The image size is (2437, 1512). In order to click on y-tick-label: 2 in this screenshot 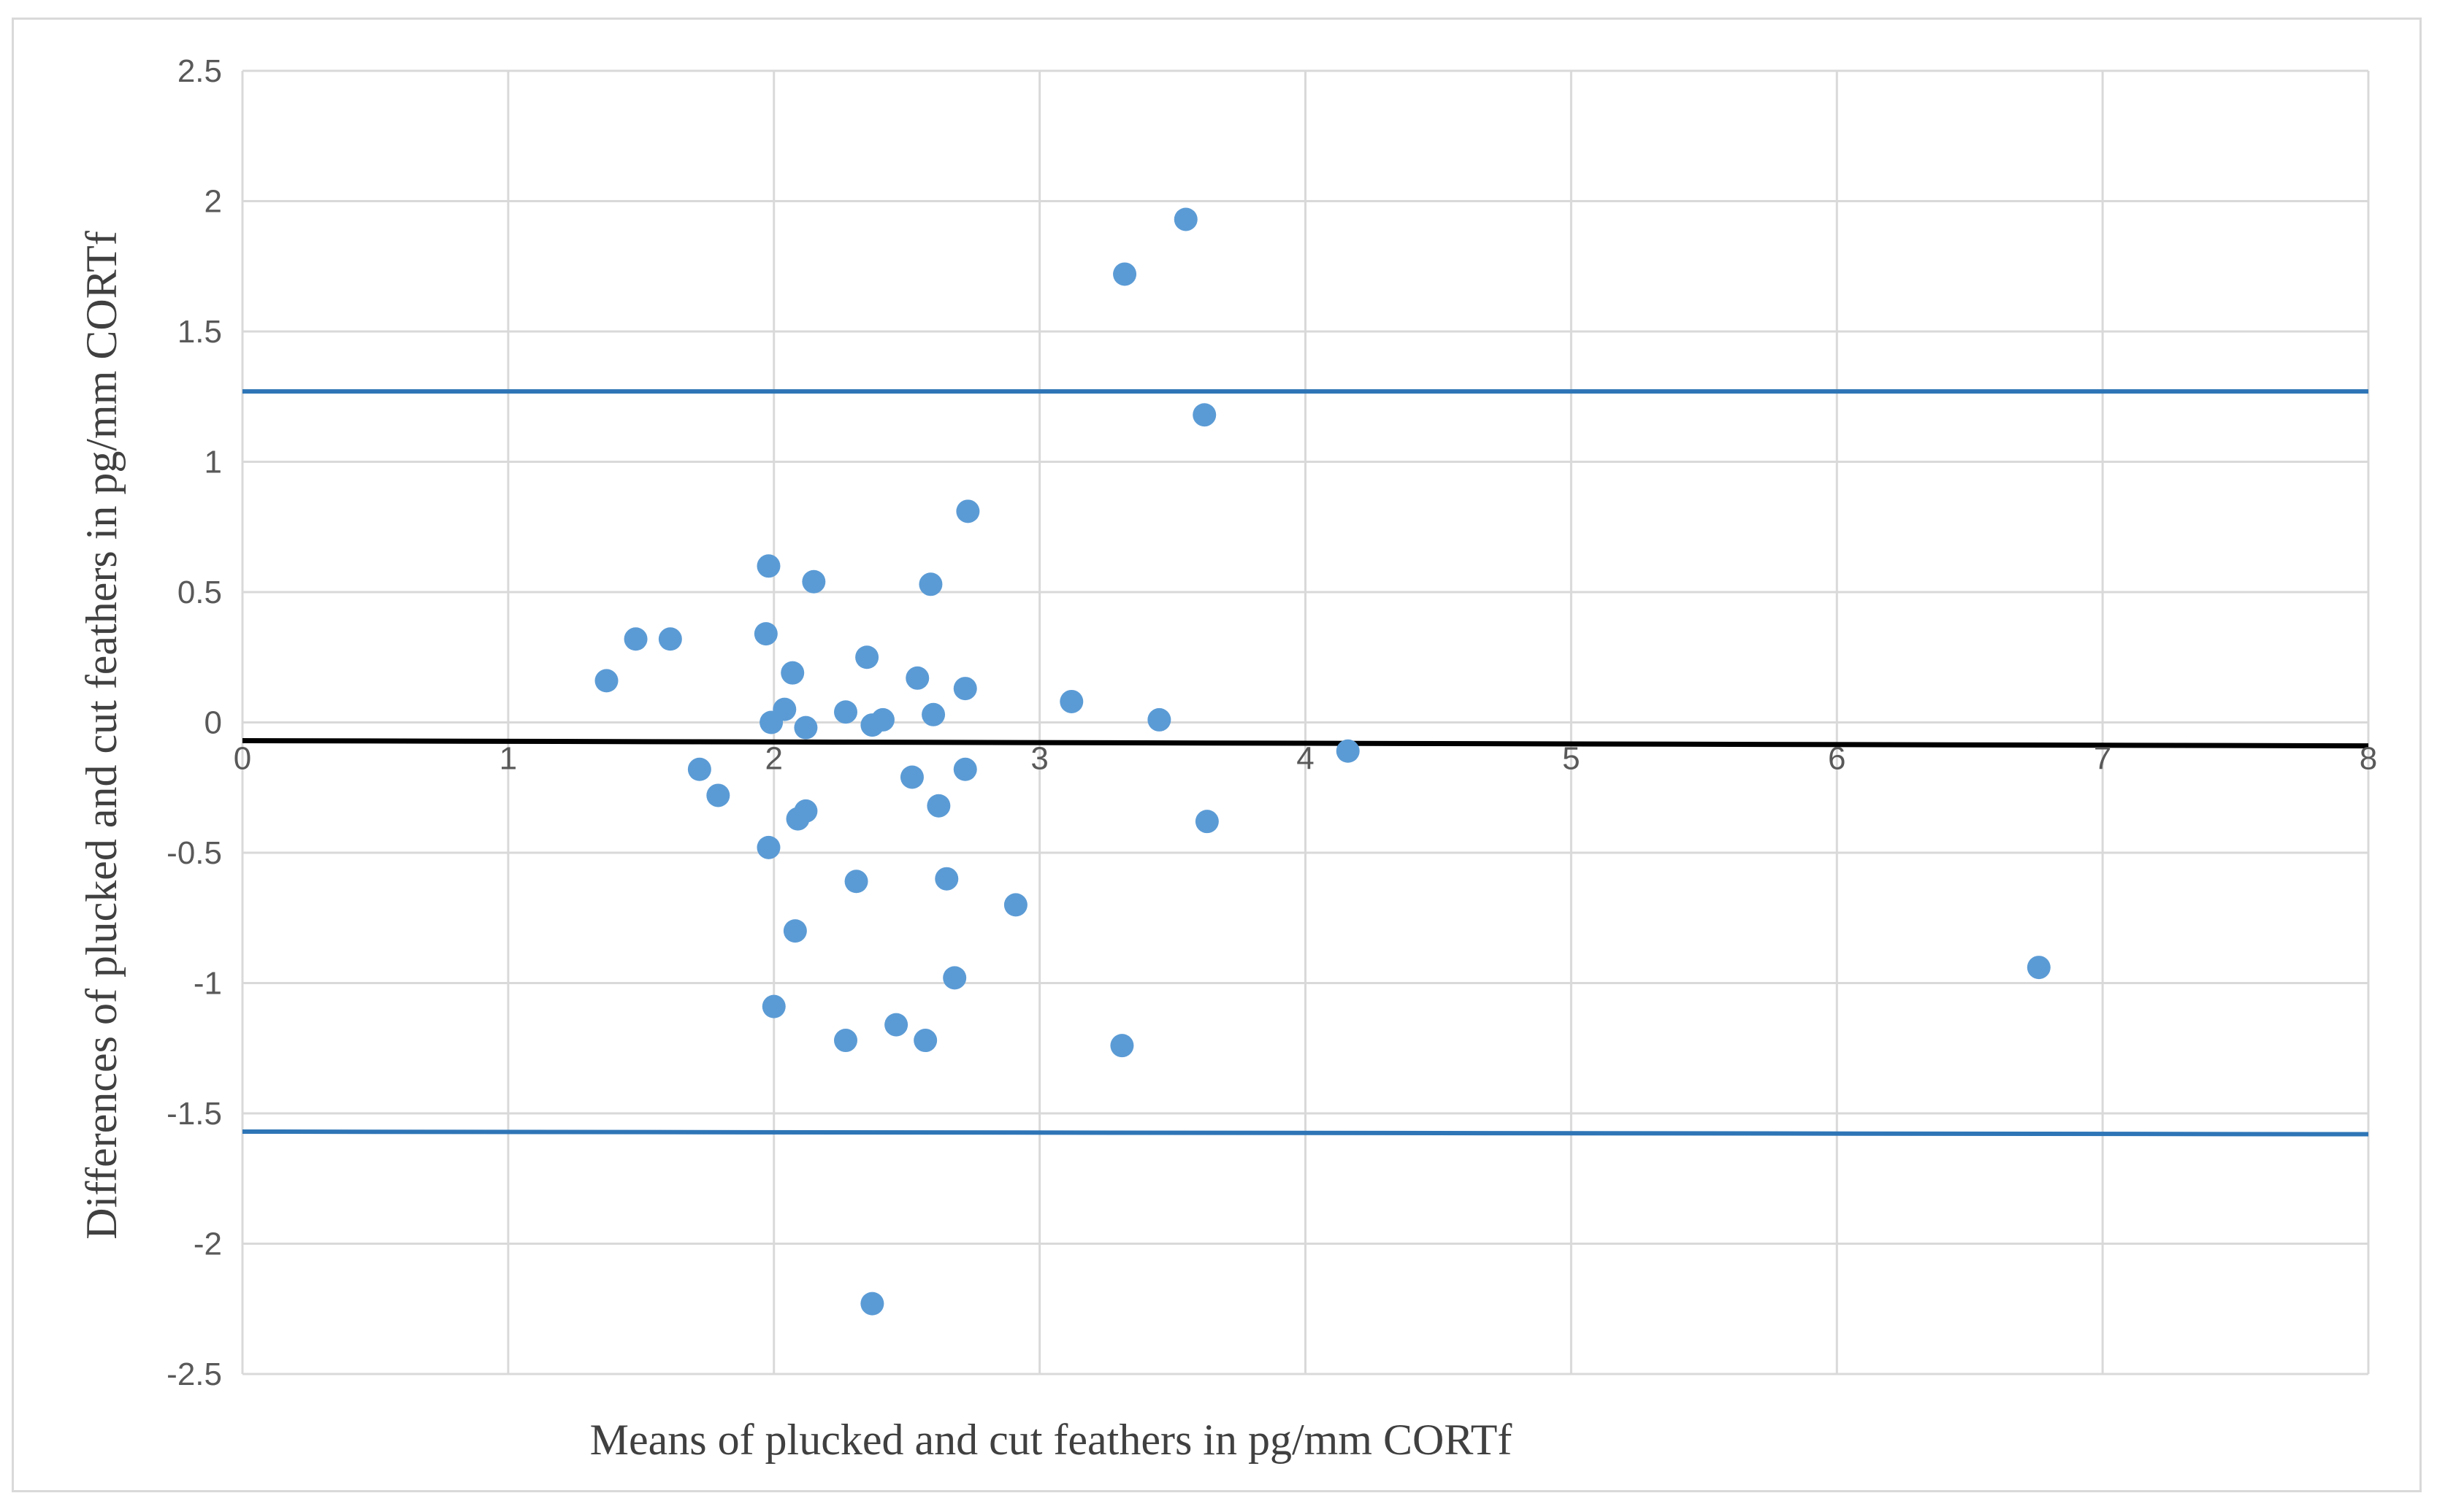, I will do `click(213, 202)`.